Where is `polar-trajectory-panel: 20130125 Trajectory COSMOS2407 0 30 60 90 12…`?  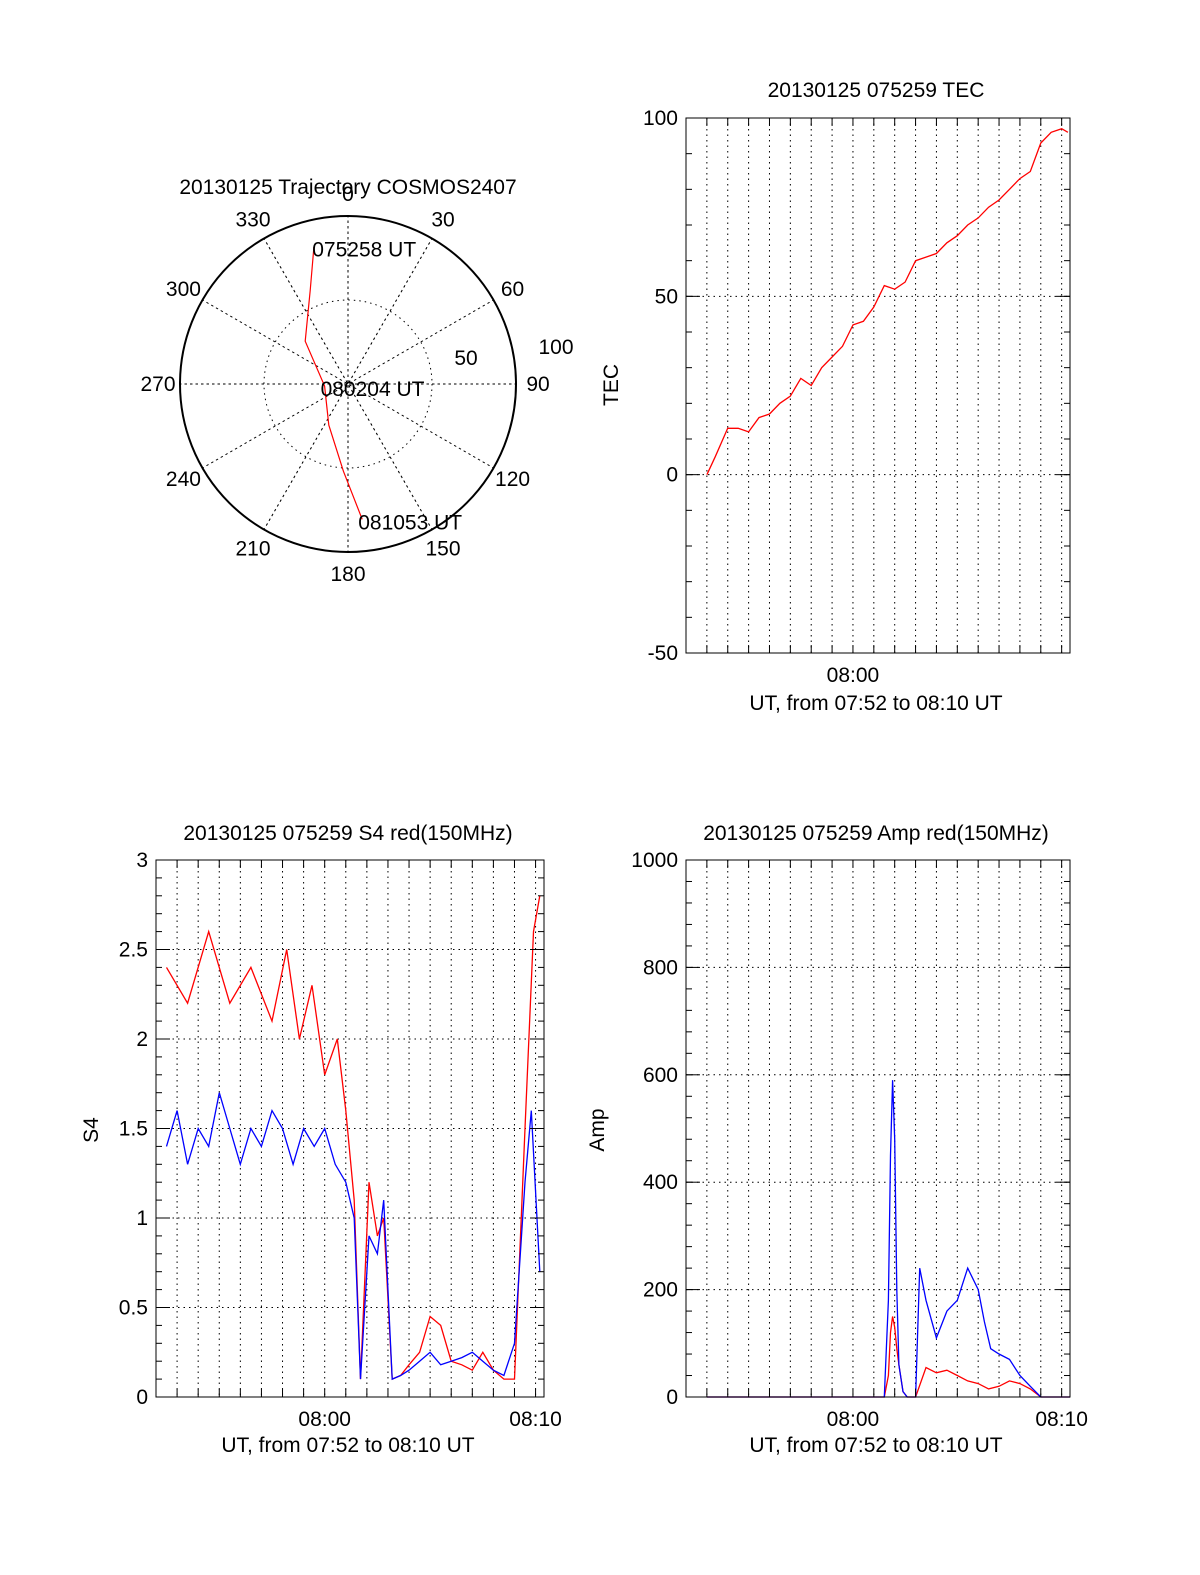 polar-trajectory-panel: 20130125 Trajectory COSMOS2407 0 30 60 90 12… is located at coordinates (356, 381).